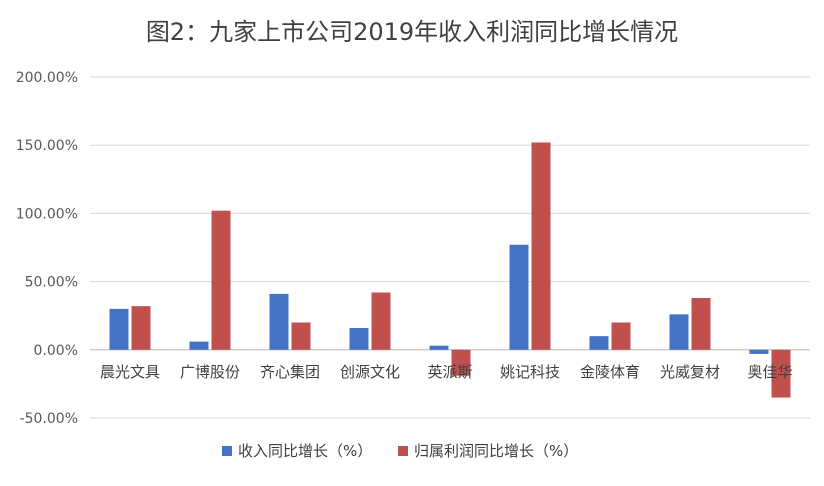 The width and height of the screenshot is (824, 486). I want to click on legend-label: 收入同比增长（%）, so click(305, 451).